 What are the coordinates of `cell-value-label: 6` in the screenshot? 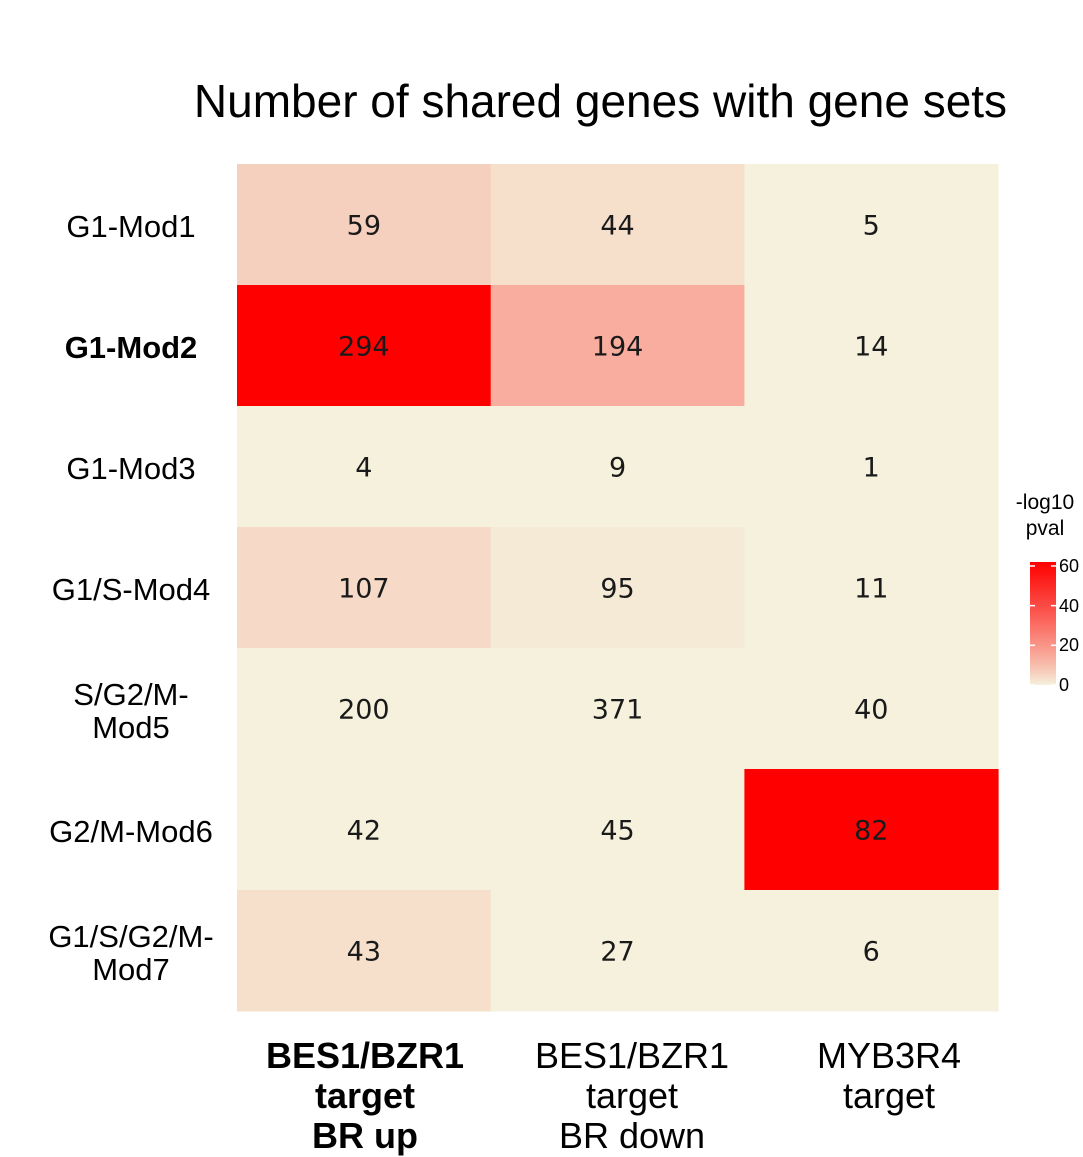 It's located at (871, 952).